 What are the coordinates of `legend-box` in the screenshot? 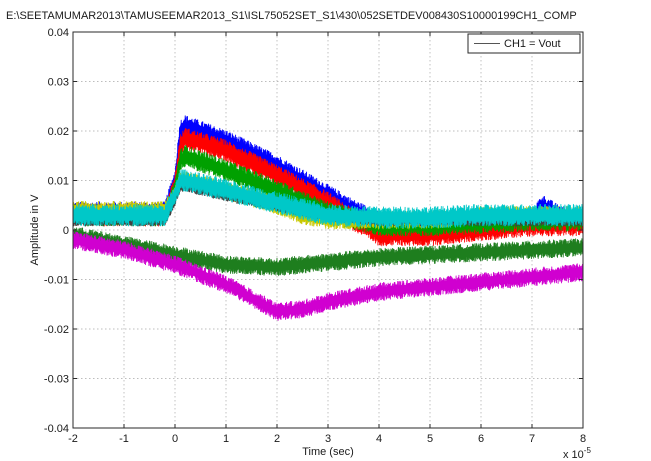 It's located at (524, 43).